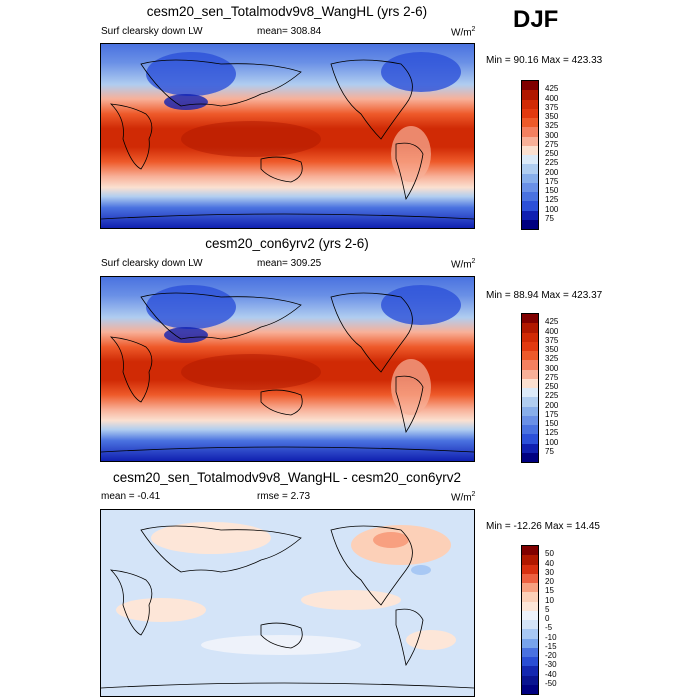 The height and width of the screenshot is (700, 700). I want to click on panel2-colorbar, so click(530, 388).